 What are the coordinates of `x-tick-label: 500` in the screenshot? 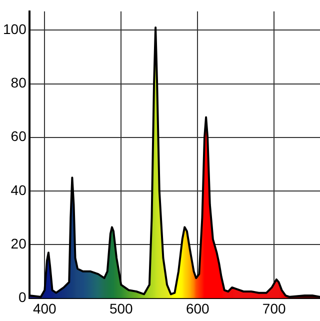 It's located at (121, 308).